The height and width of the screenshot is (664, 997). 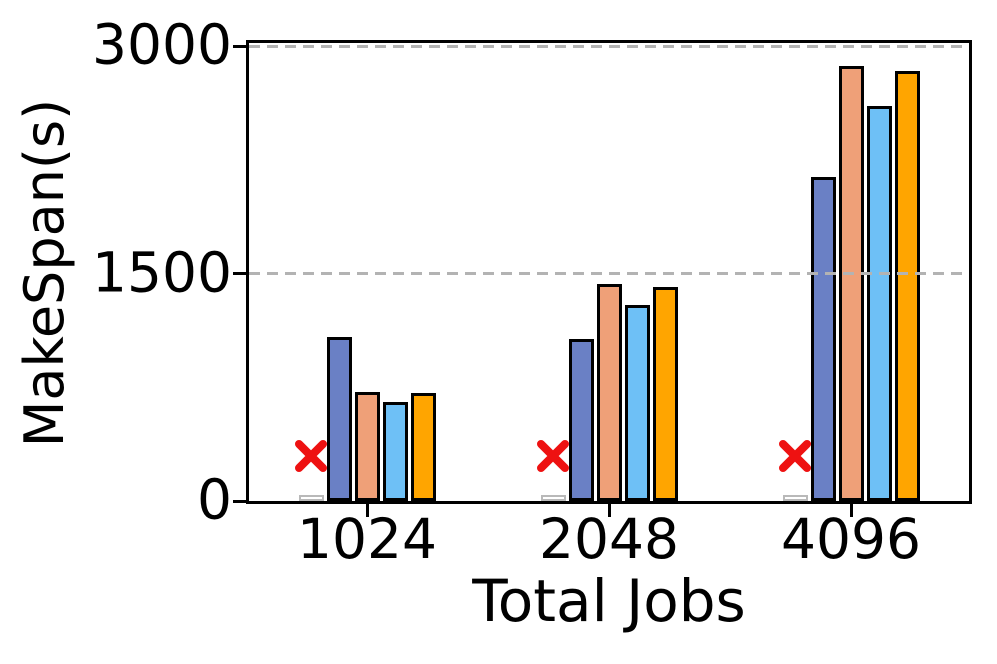 I want to click on x-axis-label: Total Jobs, so click(x=609, y=601).